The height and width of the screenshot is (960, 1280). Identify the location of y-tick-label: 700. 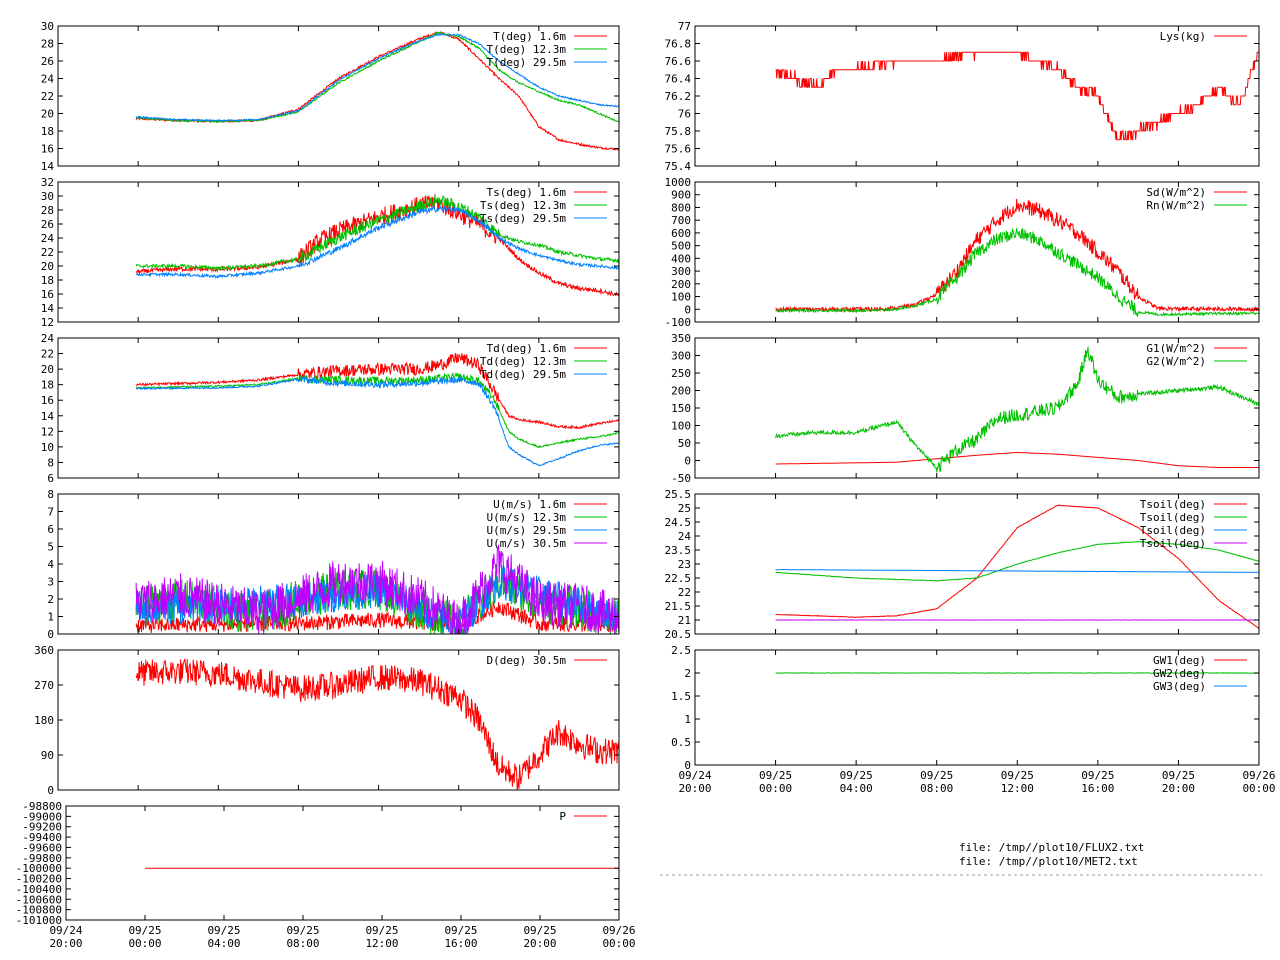
(681, 220).